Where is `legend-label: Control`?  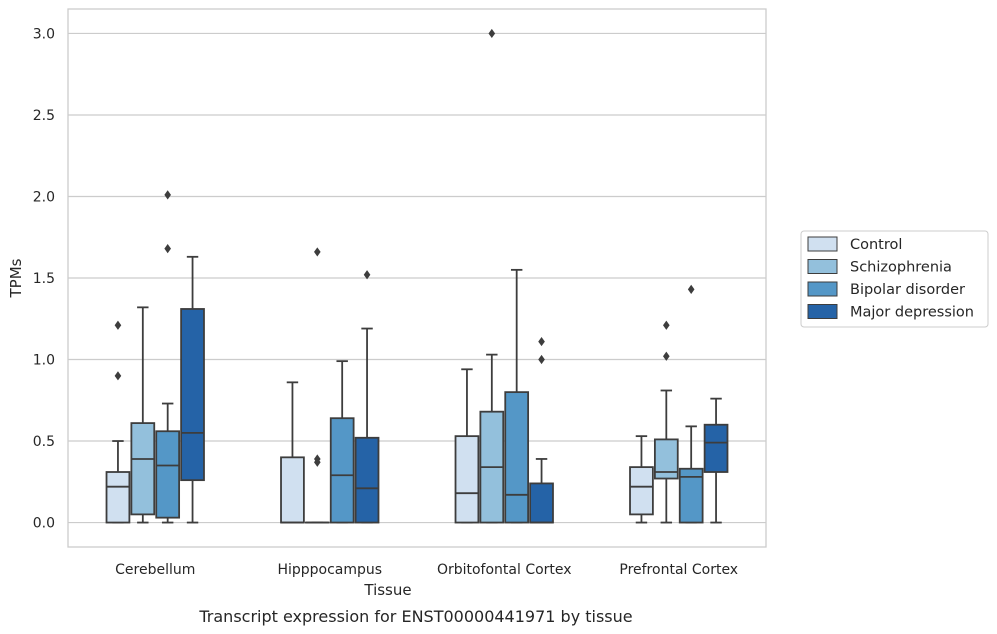 legend-label: Control is located at coordinates (876, 245).